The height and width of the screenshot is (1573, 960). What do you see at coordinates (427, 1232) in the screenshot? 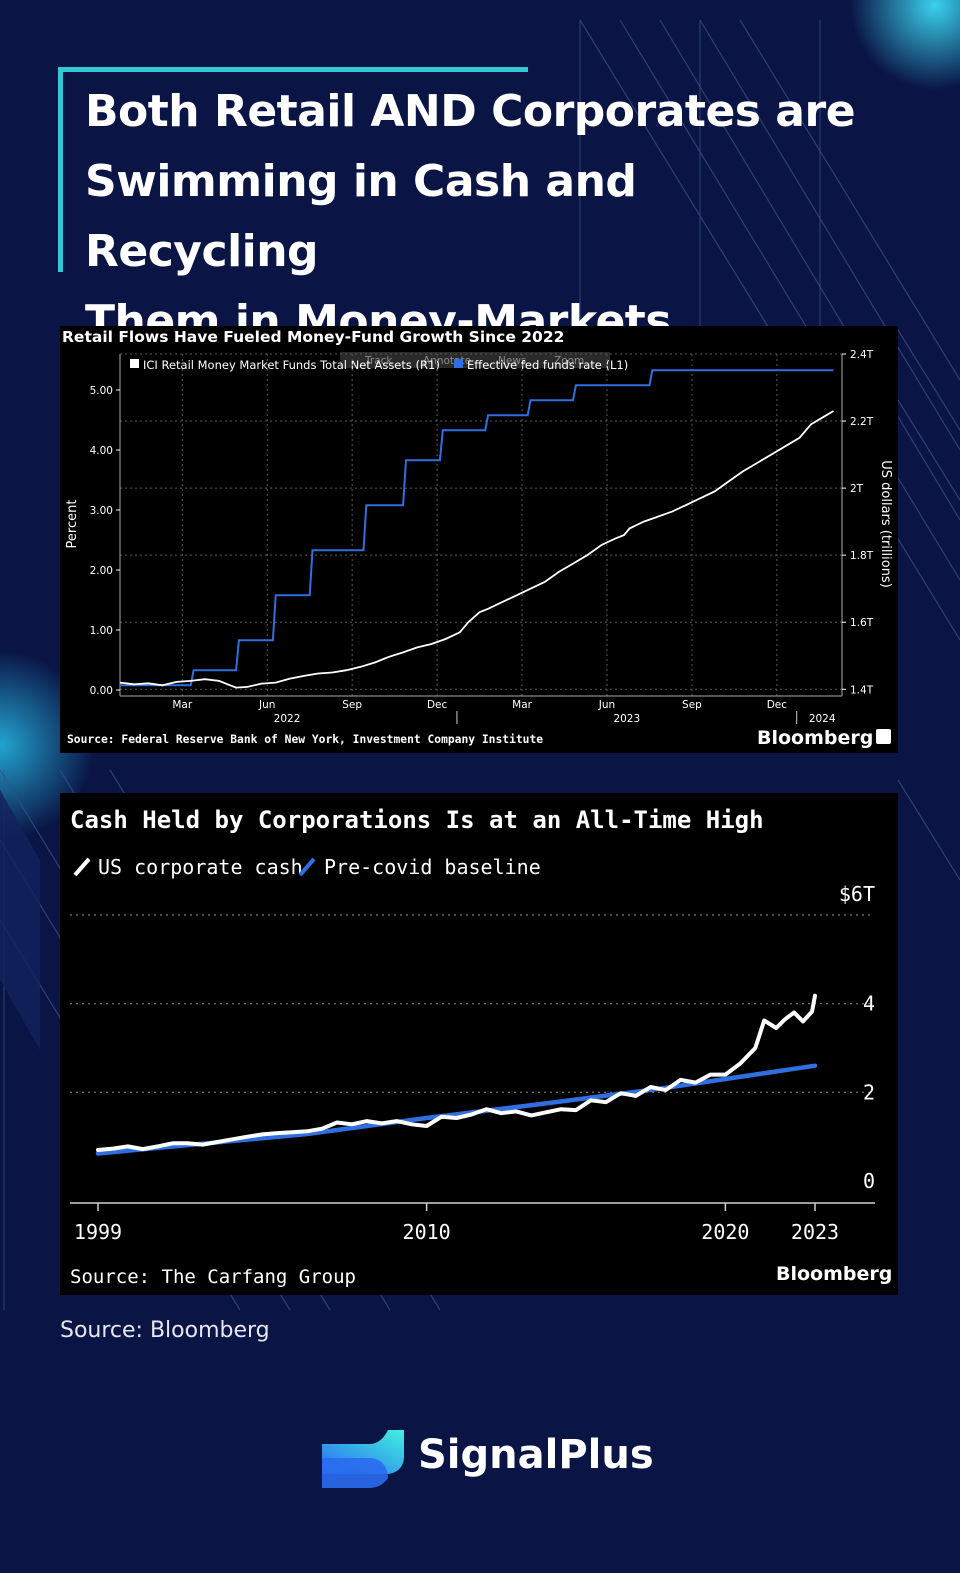
I see `chart2-xtick-label-1: 2010` at bounding box center [427, 1232].